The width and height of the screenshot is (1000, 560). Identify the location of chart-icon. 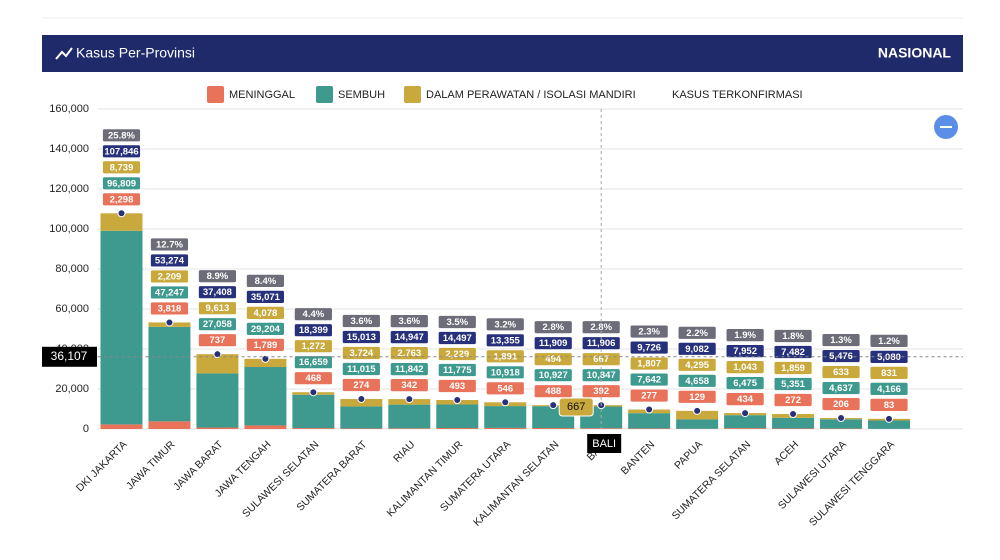
(64, 53).